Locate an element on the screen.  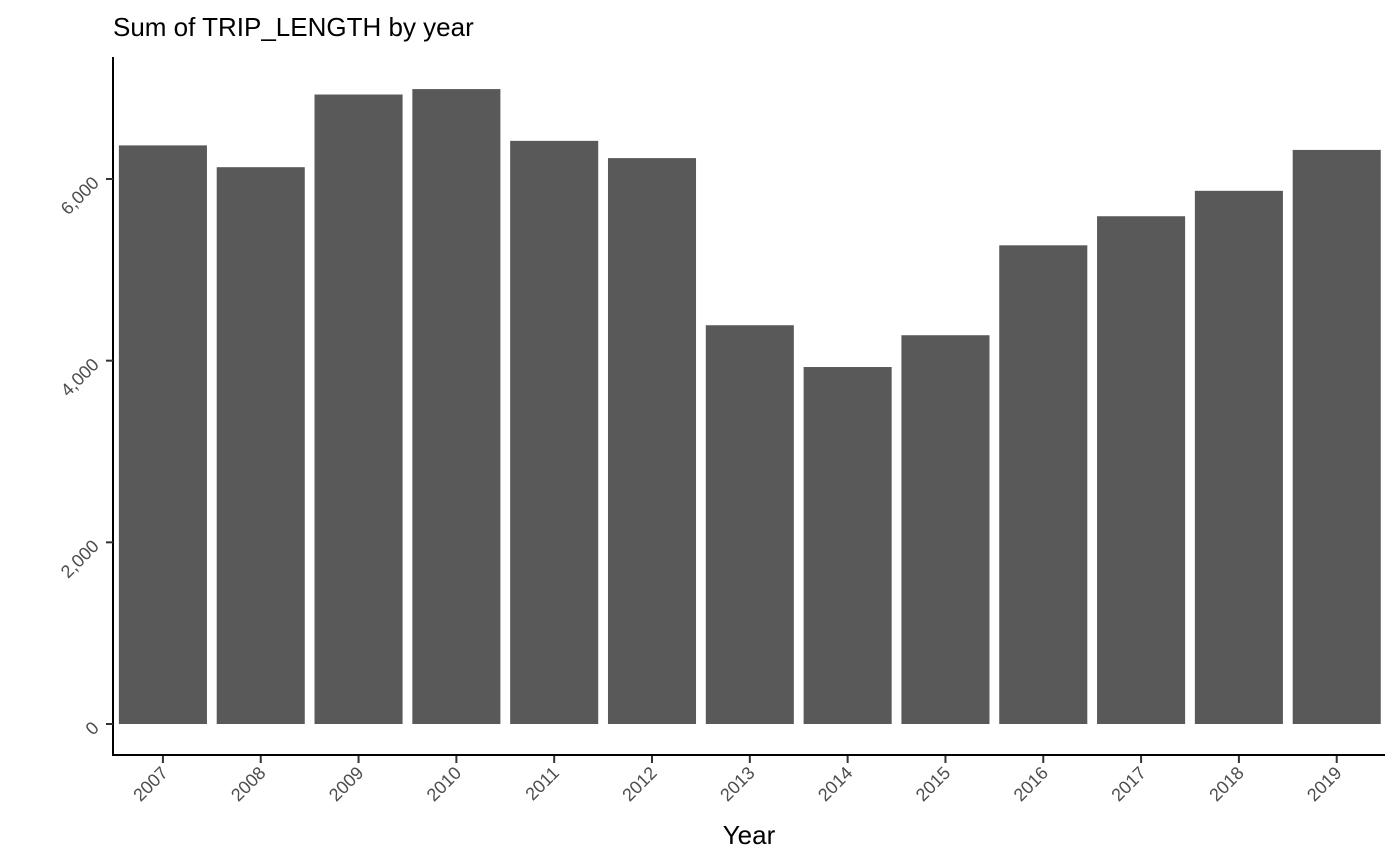
bar-2018 is located at coordinates (1238, 457).